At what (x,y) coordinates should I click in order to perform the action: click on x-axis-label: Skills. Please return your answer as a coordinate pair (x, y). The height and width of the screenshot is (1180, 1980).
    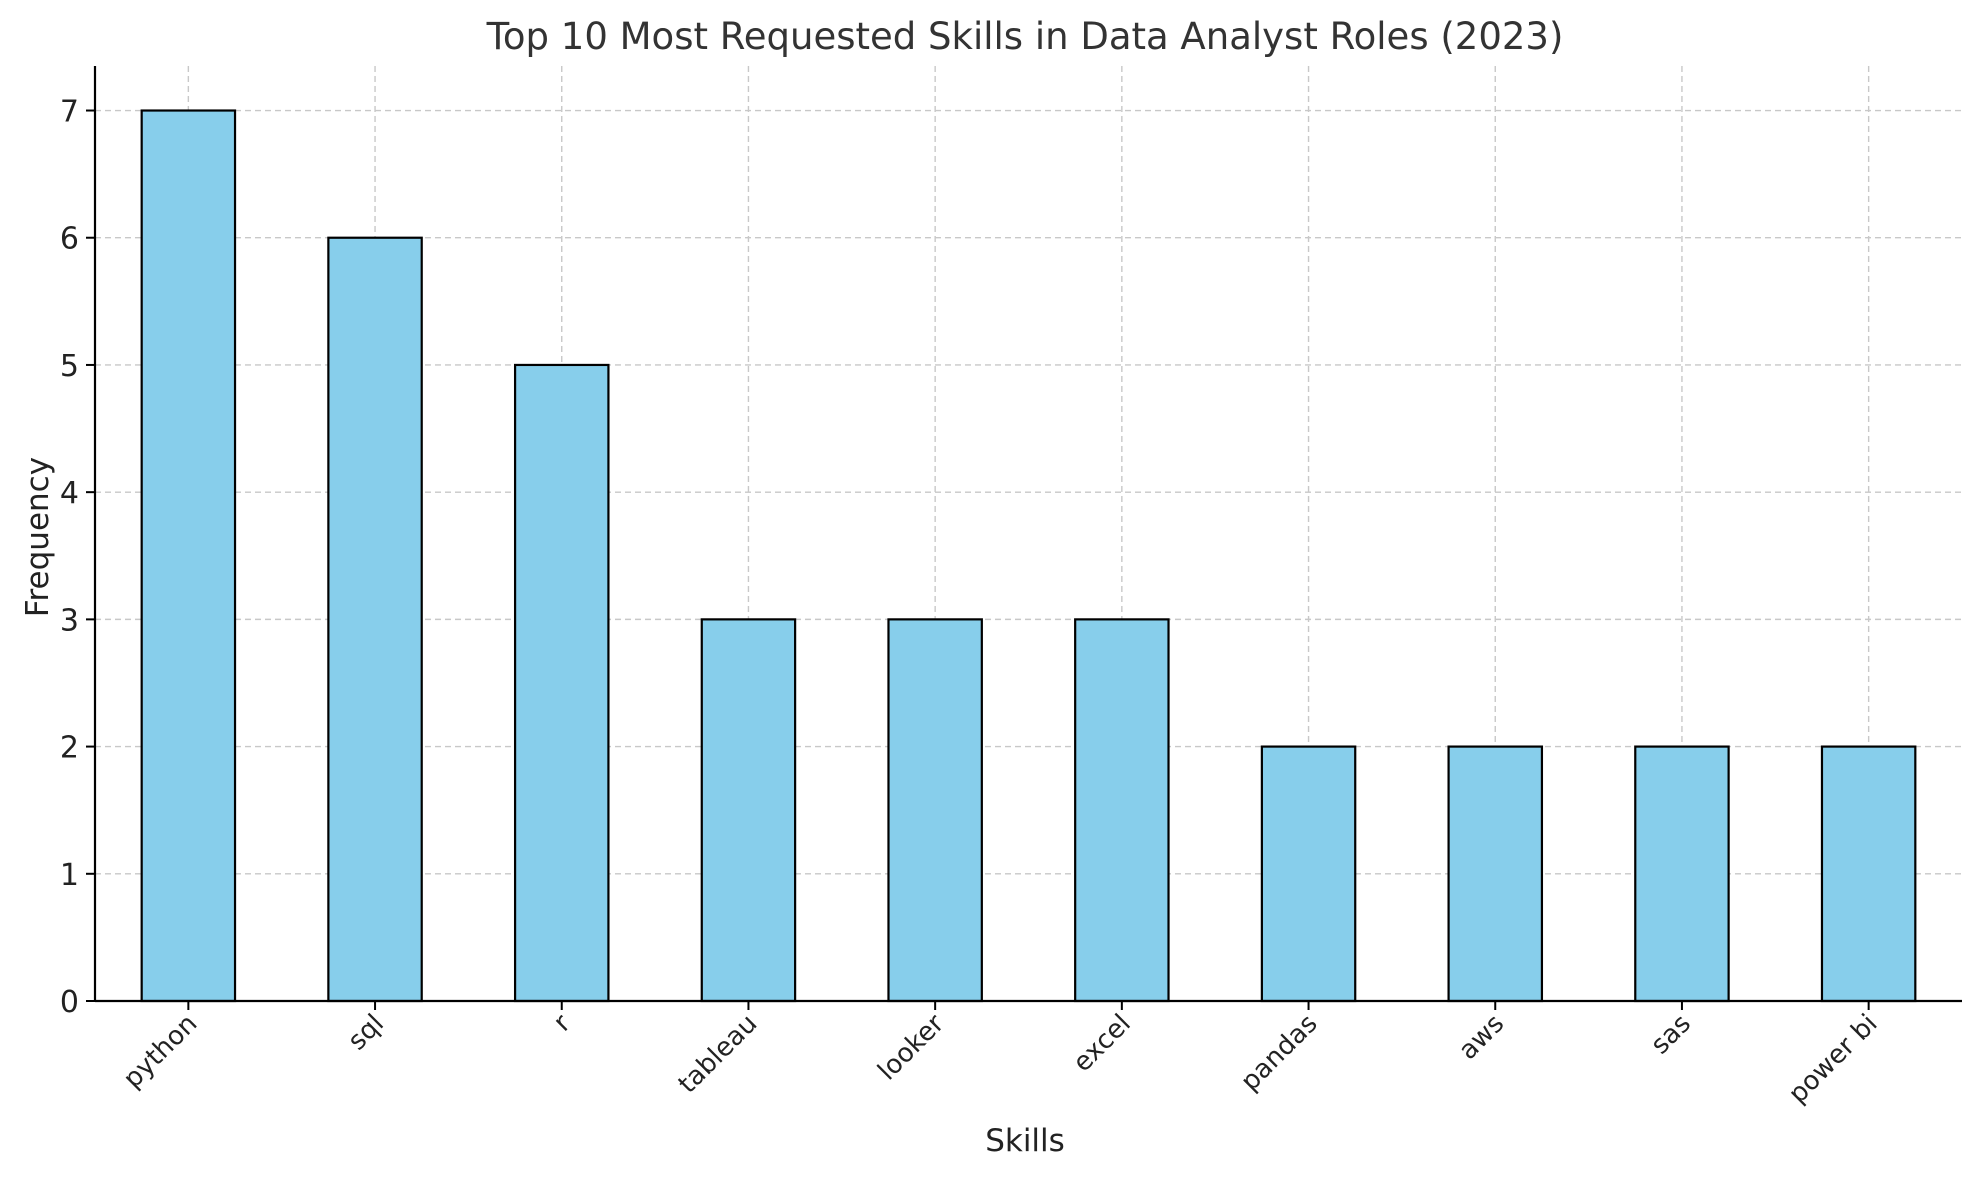
    Looking at the image, I should click on (1025, 1141).